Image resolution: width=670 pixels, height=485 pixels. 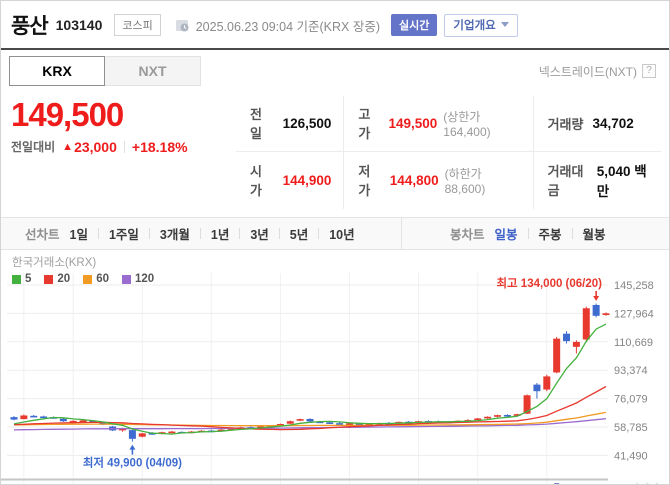 What do you see at coordinates (631, 400) in the screenshot?
I see `y-axis-label: 76,079` at bounding box center [631, 400].